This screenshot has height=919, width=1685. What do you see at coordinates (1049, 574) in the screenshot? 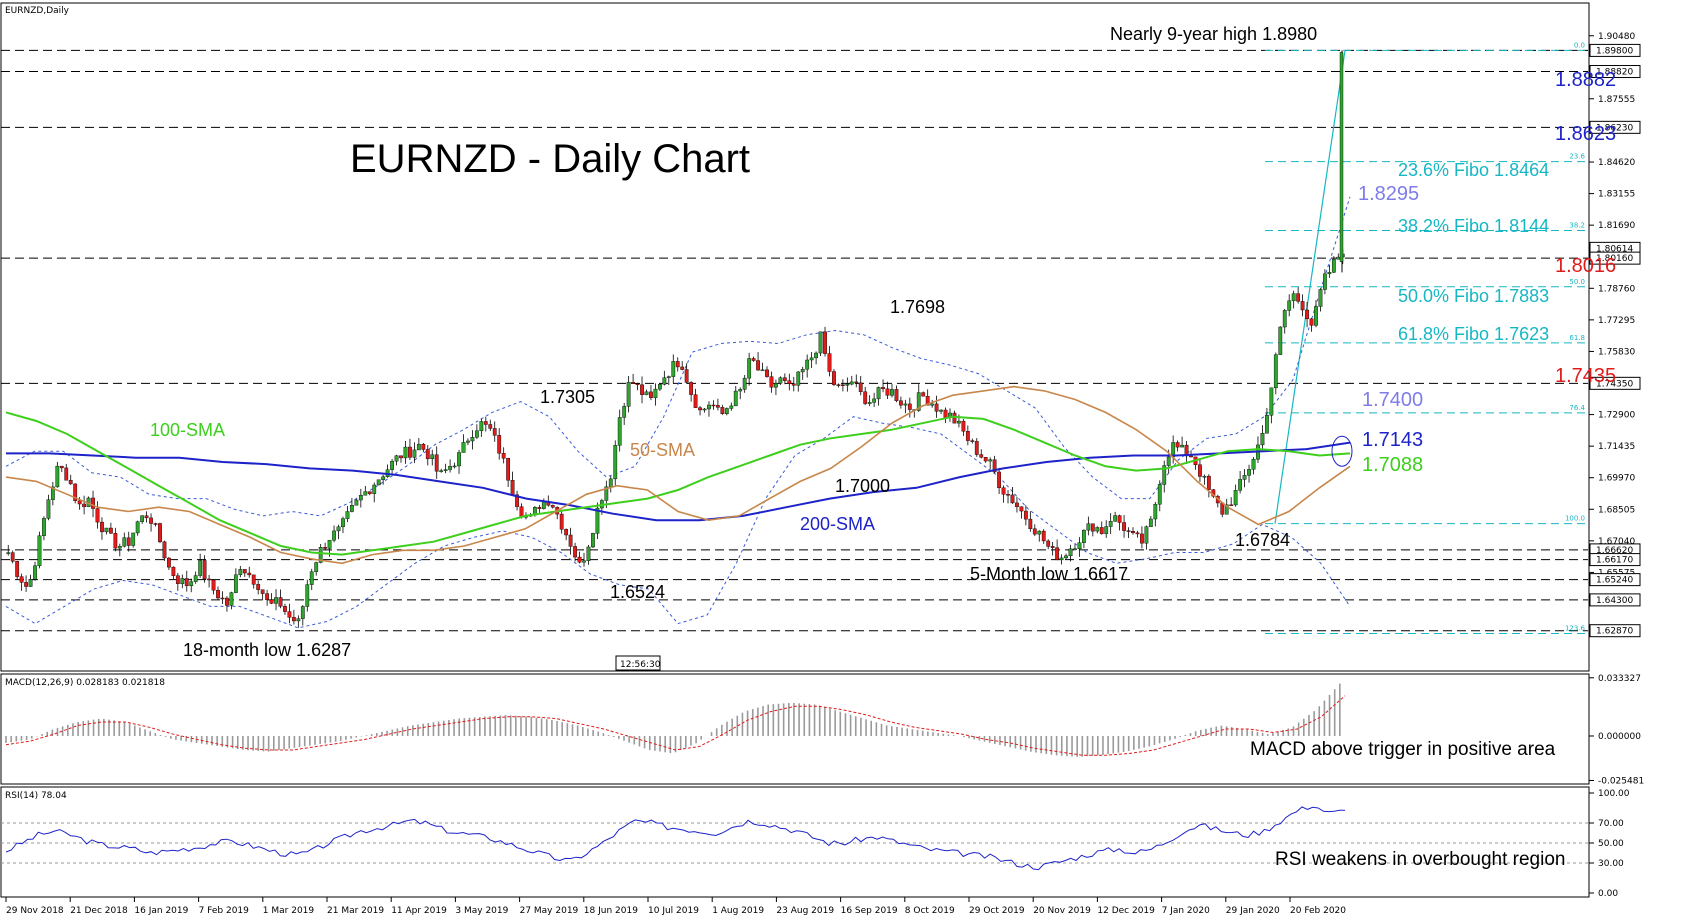
I see `price-annotation: 5-Month low 1.6617` at bounding box center [1049, 574].